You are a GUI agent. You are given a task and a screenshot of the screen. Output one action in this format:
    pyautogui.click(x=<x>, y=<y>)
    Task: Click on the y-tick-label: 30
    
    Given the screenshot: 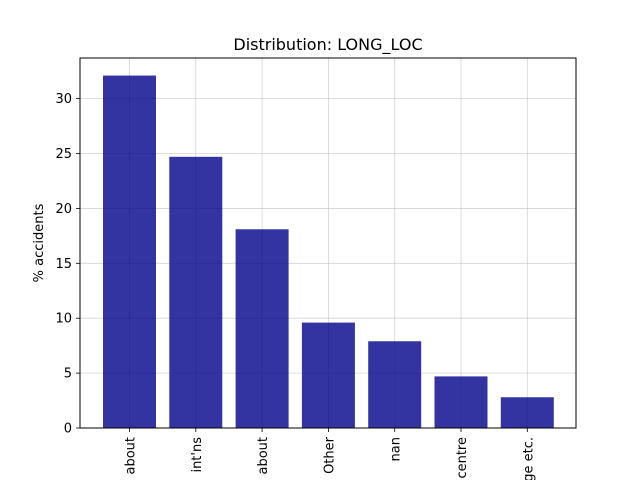 What is the action you would take?
    pyautogui.click(x=63, y=99)
    